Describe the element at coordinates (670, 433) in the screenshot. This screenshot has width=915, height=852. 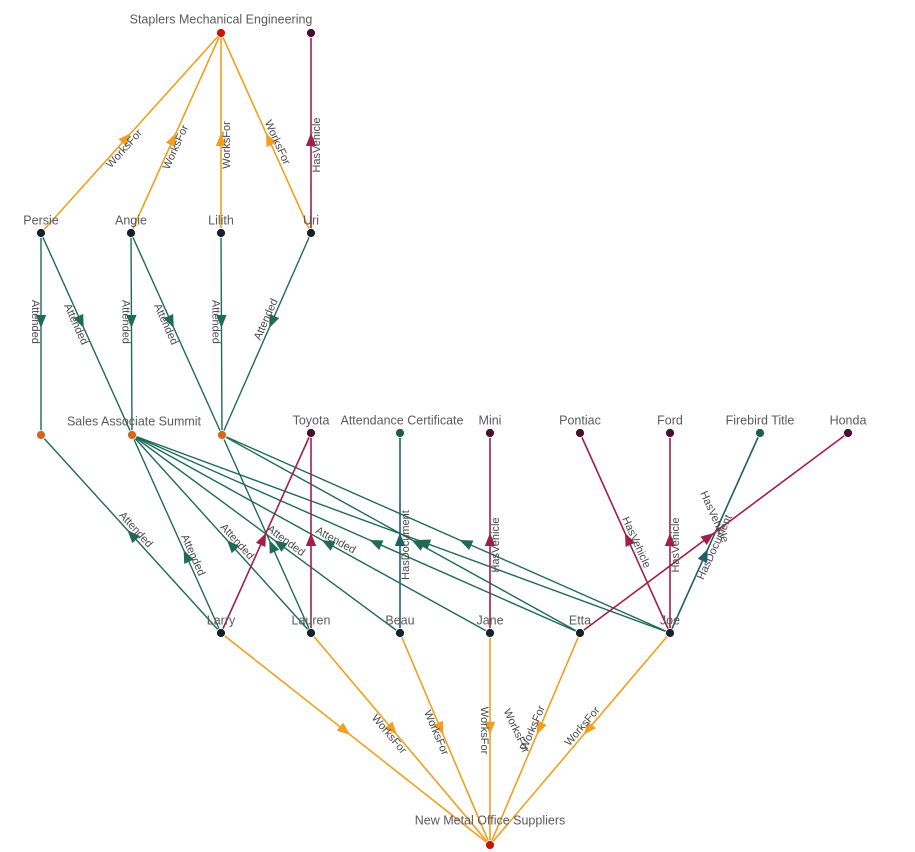
I see `node-ford` at that location.